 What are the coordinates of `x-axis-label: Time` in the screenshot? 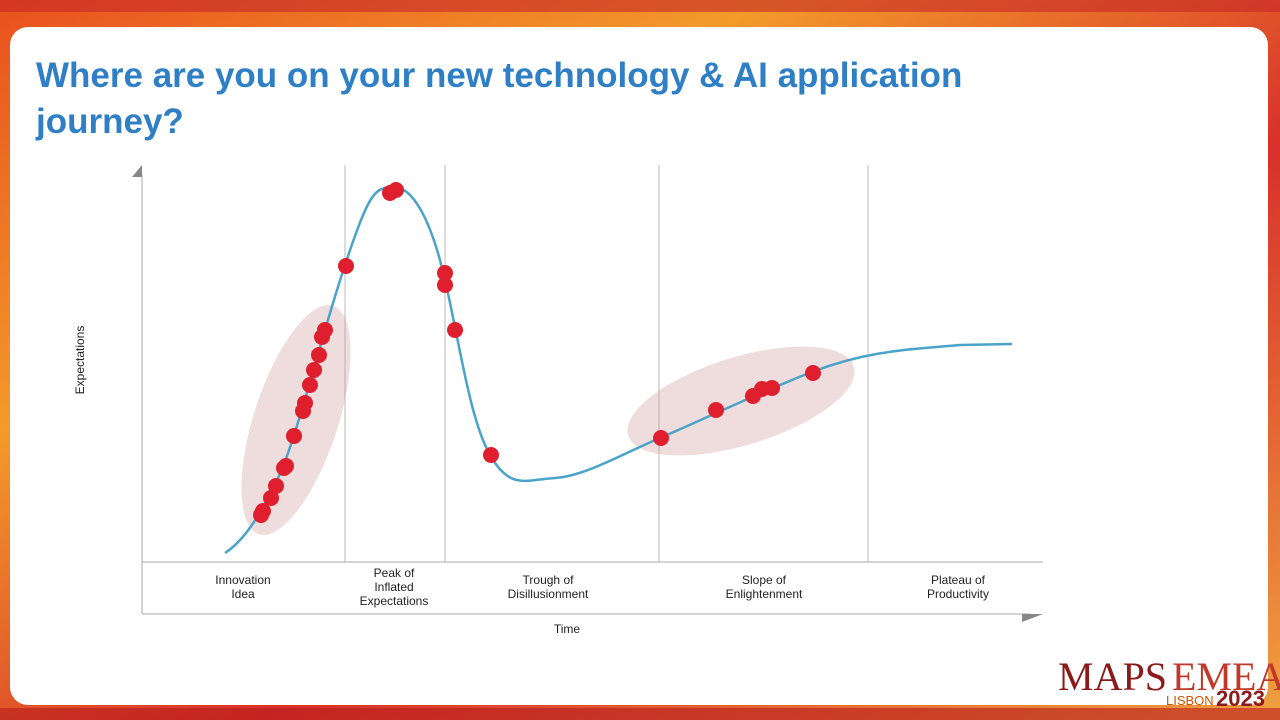 It's located at (567, 629).